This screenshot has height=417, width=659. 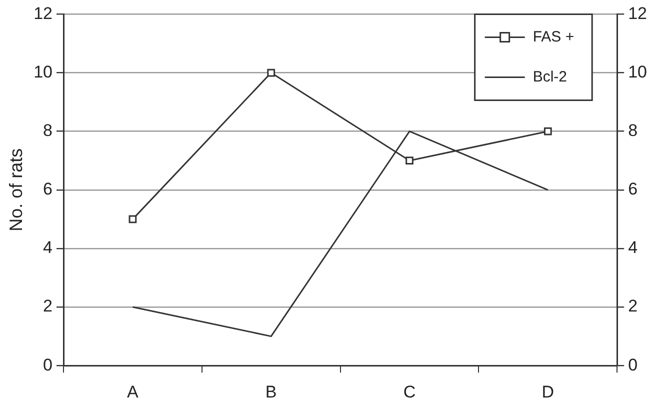 I want to click on x-tick-label: B, so click(x=271, y=392).